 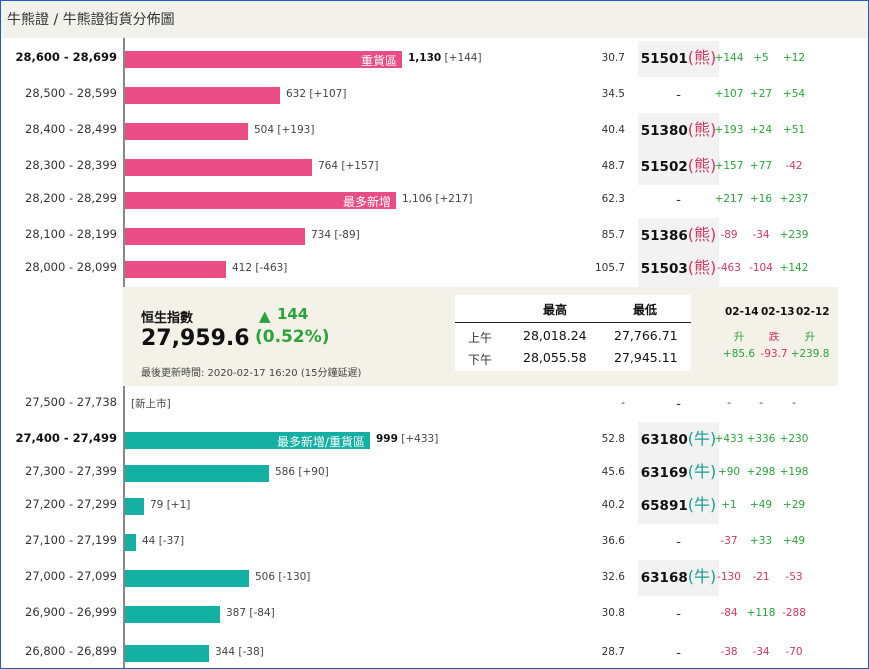 What do you see at coordinates (664, 473) in the screenshot?
I see `warrant-code: 63169` at bounding box center [664, 473].